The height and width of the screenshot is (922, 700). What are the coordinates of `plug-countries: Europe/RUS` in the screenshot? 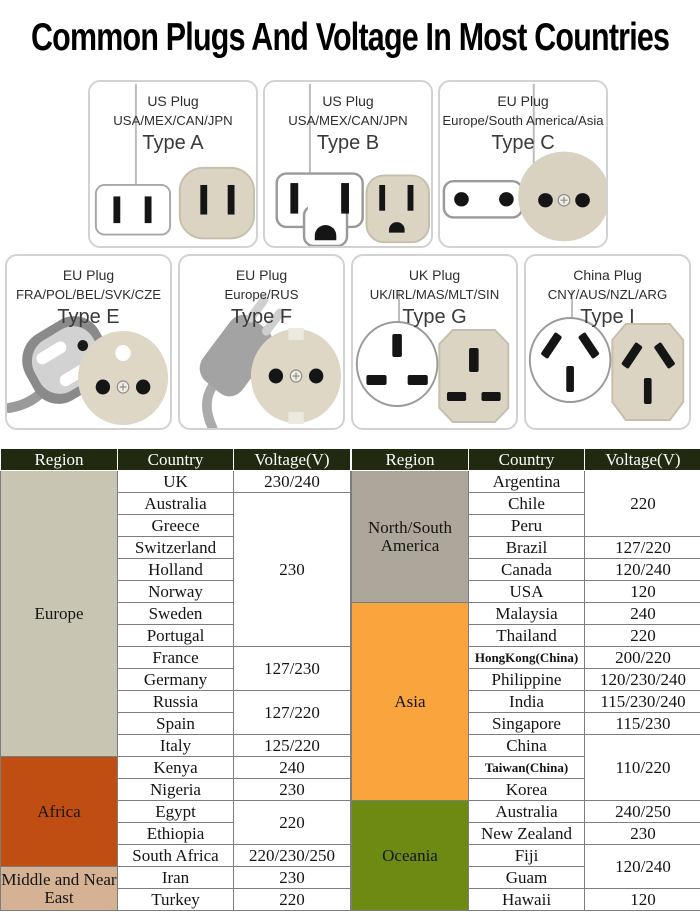 It's located at (261, 294).